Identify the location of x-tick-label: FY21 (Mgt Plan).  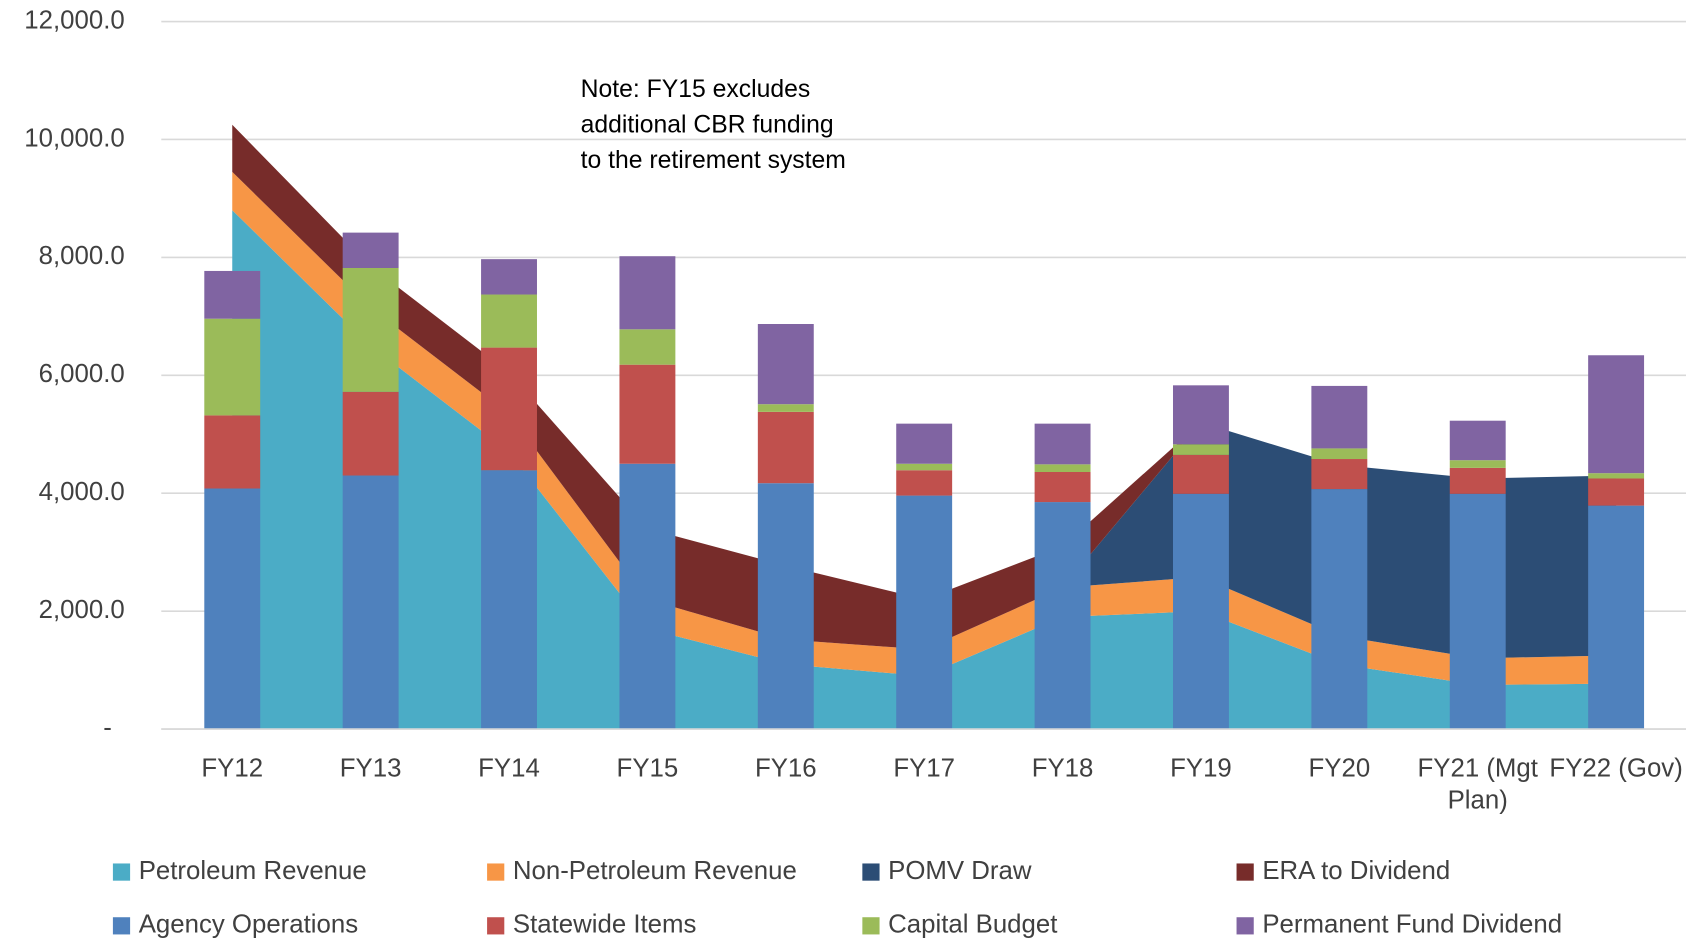
(1477, 784).